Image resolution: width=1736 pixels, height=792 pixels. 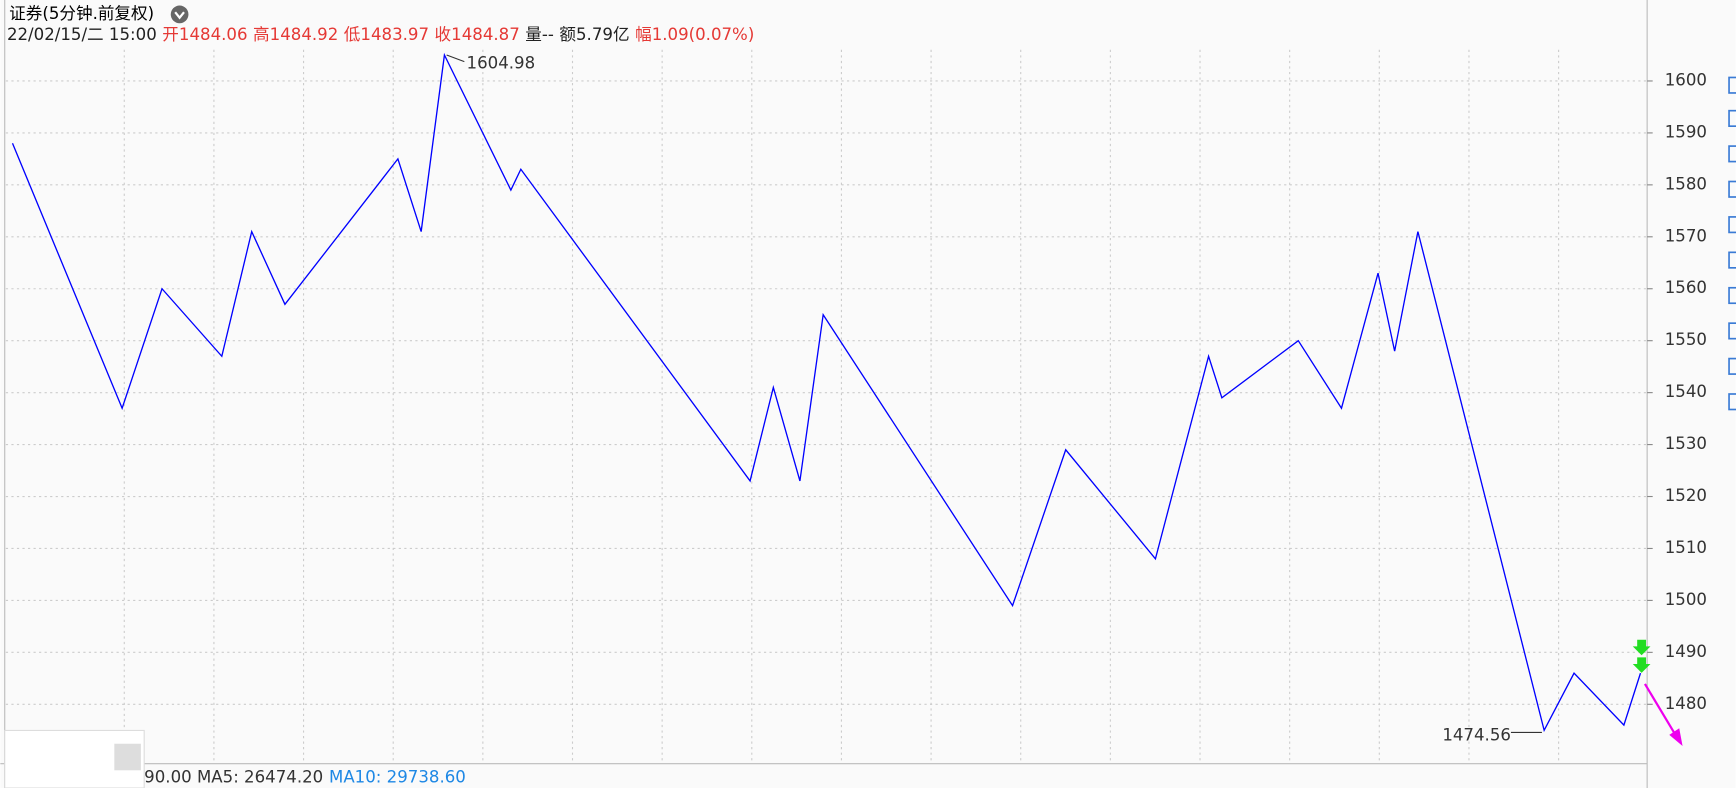 What do you see at coordinates (1686, 599) in the screenshot?
I see `y-tick-label: 1500` at bounding box center [1686, 599].